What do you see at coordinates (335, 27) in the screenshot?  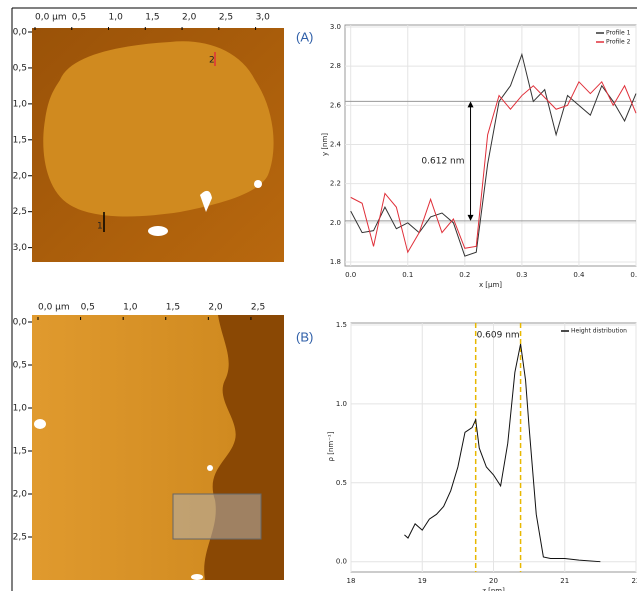 I see `y-tick-label: 3.0` at bounding box center [335, 27].